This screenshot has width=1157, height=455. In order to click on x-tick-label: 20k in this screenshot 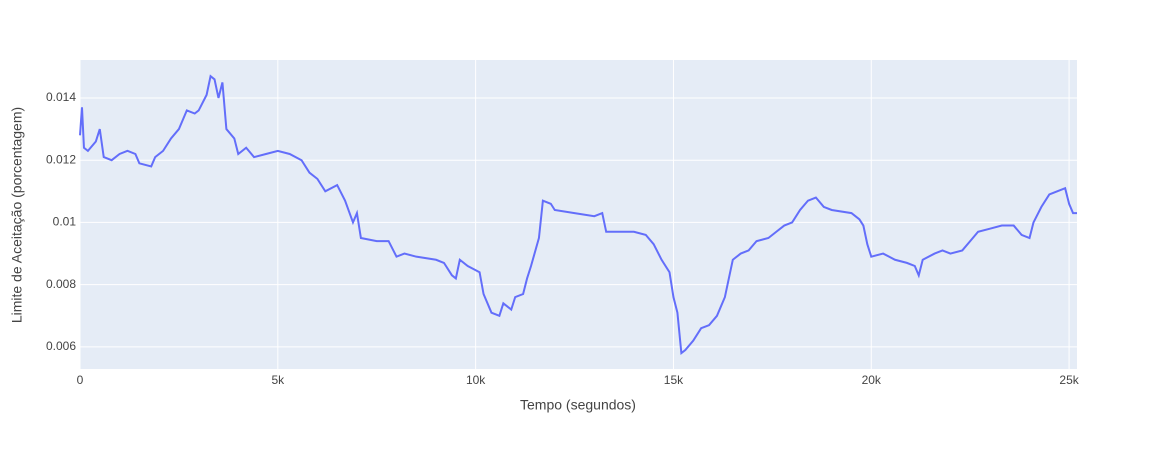, I will do `click(872, 380)`.